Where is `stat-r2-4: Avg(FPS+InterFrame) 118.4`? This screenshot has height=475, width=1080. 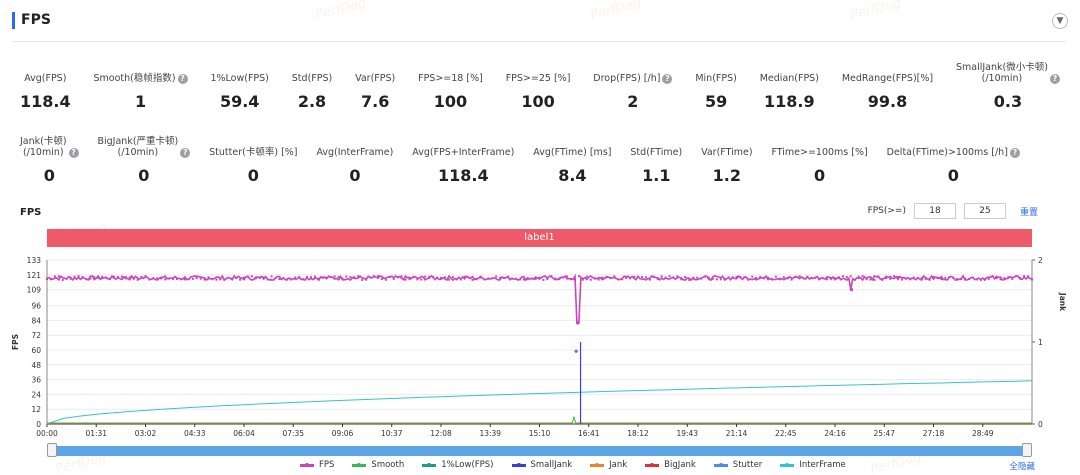 stat-r2-4: Avg(FPS+InterFrame) 118.4 is located at coordinates (463, 157).